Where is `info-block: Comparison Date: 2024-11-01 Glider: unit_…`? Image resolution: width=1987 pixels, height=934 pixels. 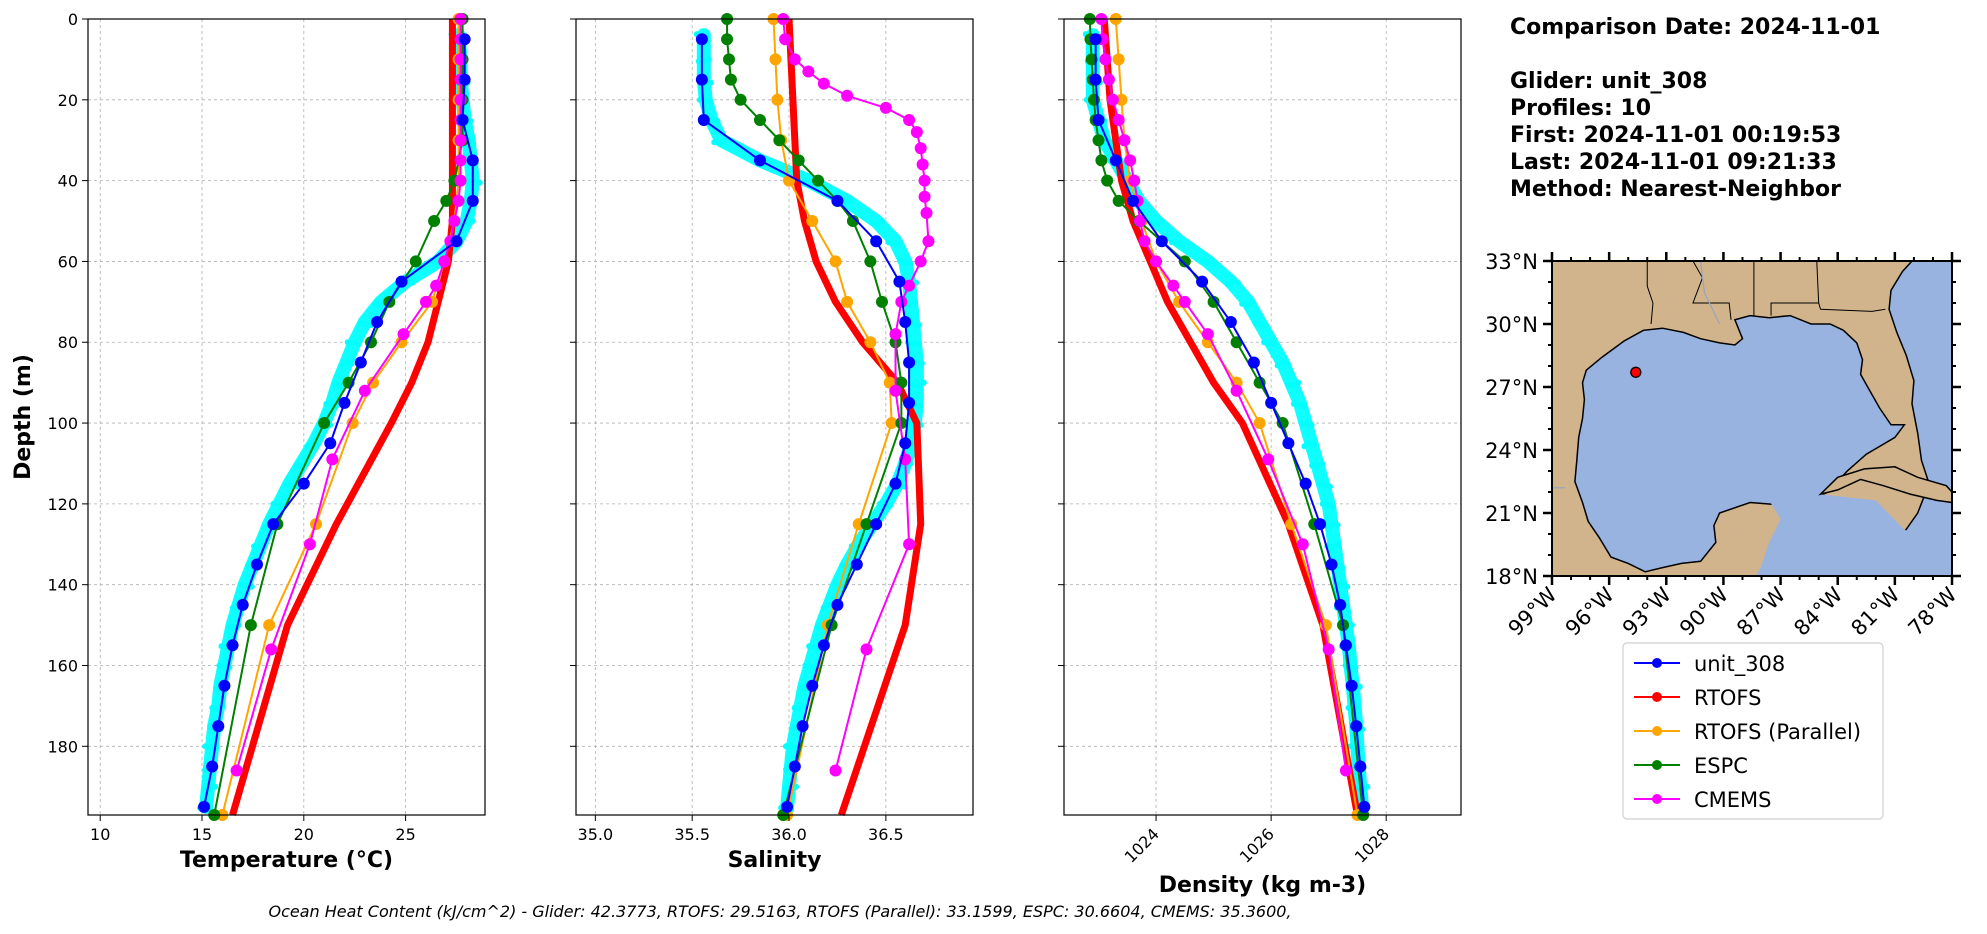 info-block: Comparison Date: 2024-11-01 Glider: unit_… is located at coordinates (1695, 108).